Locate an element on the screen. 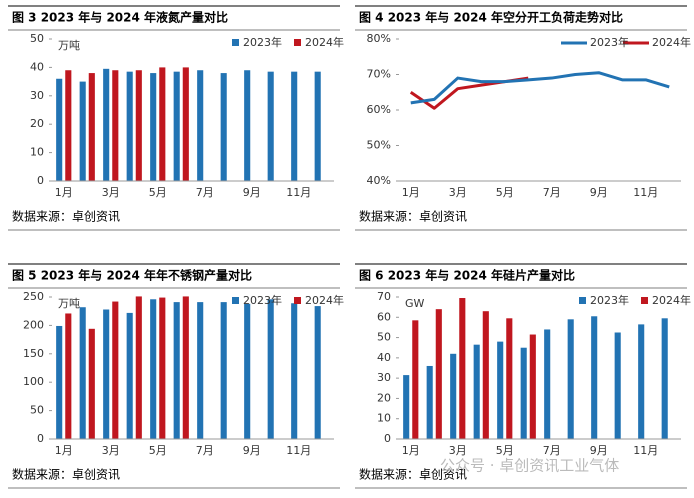  y-tick-label: 70% is located at coordinates (379, 74).